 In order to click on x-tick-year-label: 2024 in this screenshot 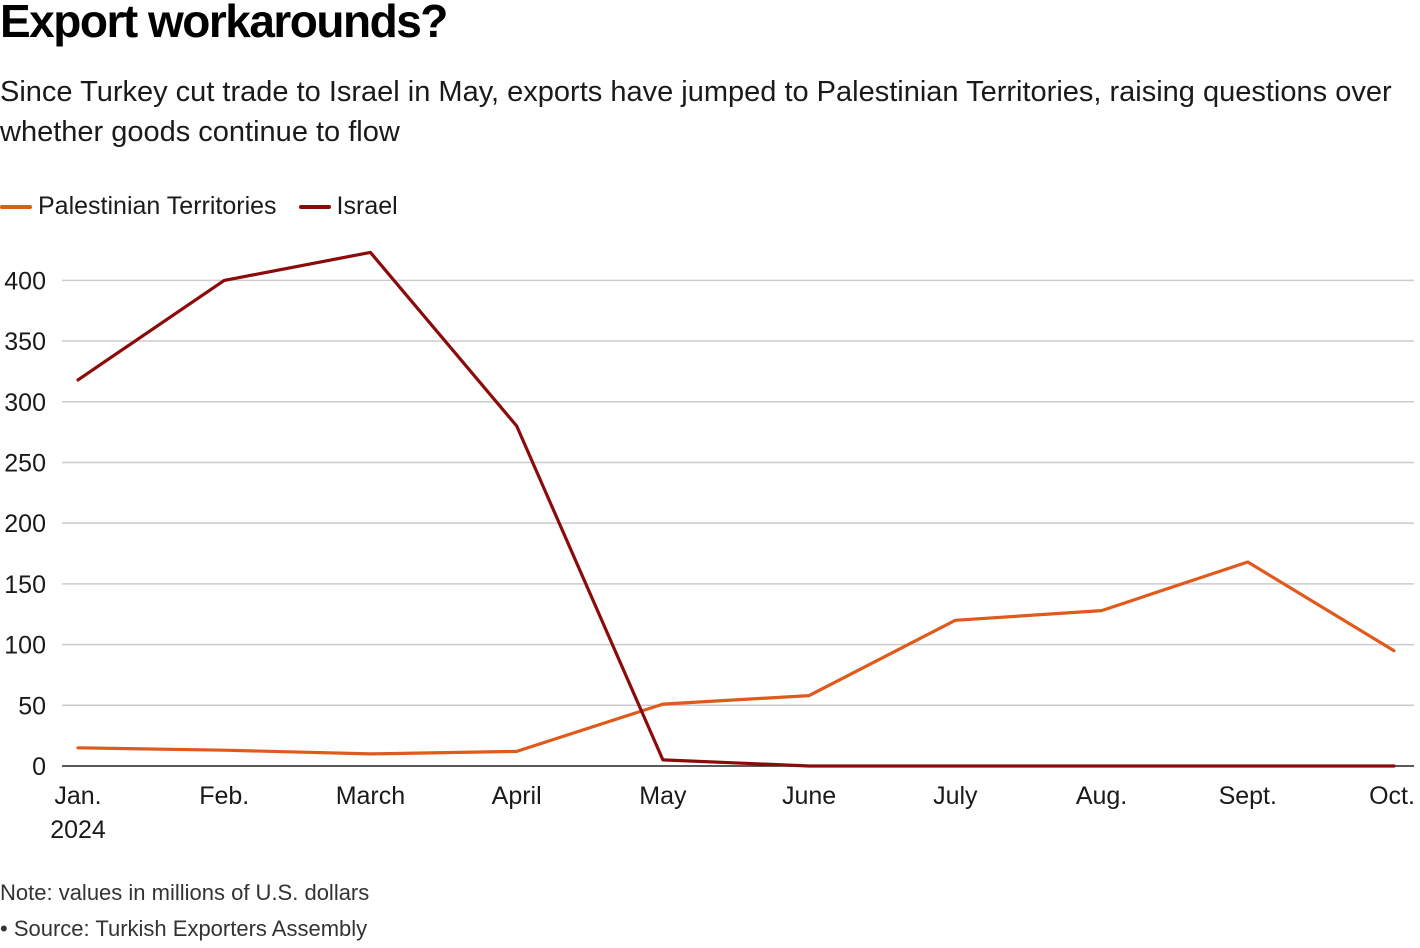, I will do `click(78, 830)`.